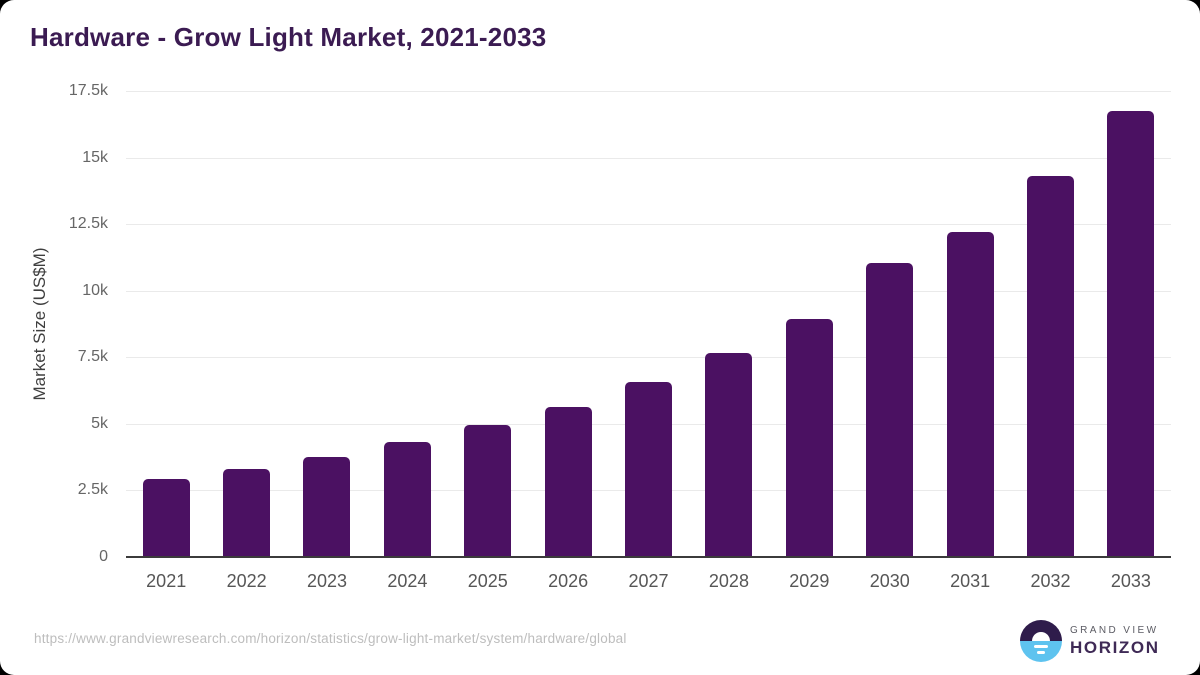 This screenshot has height=675, width=1200. I want to click on brand-logo-text: GRAND VIEW HORIZON, so click(1115, 641).